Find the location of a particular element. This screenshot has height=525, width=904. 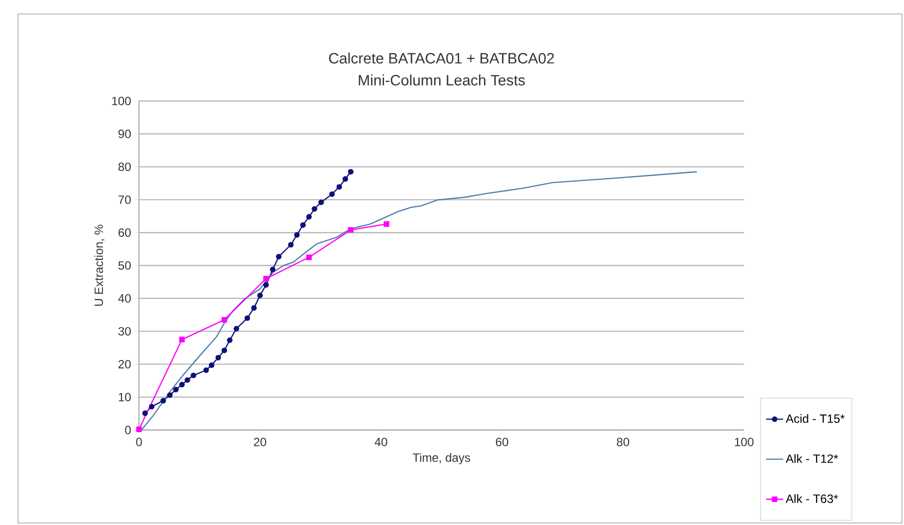

x-tick-label: 0 is located at coordinates (139, 442).